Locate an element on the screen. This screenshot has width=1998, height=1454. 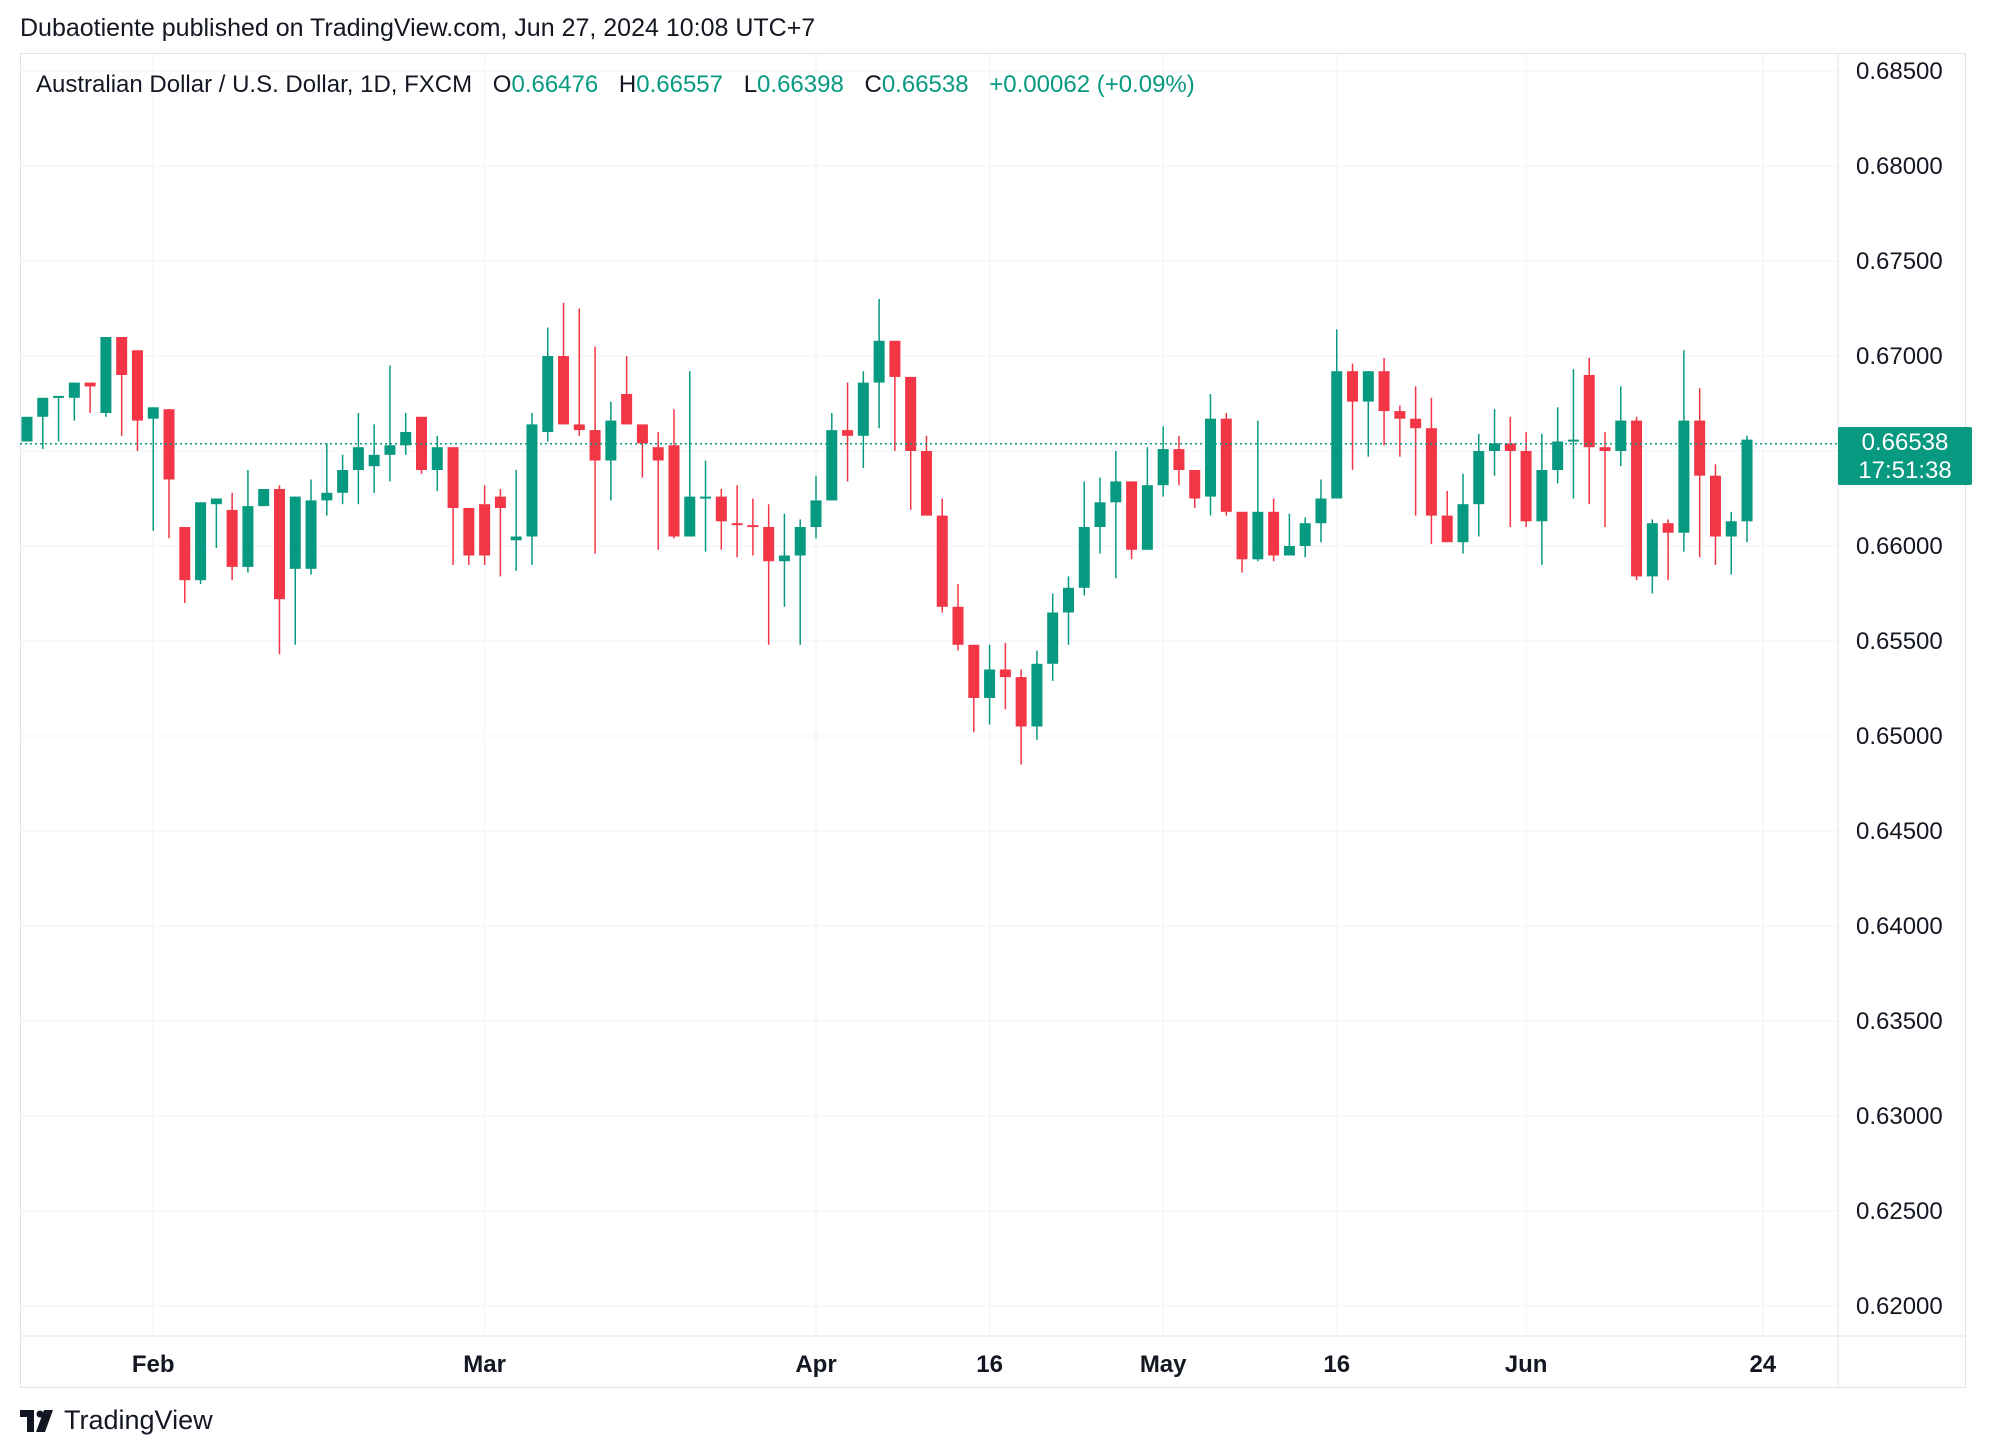
bar-countdown: 17:51:38 is located at coordinates (1905, 470).